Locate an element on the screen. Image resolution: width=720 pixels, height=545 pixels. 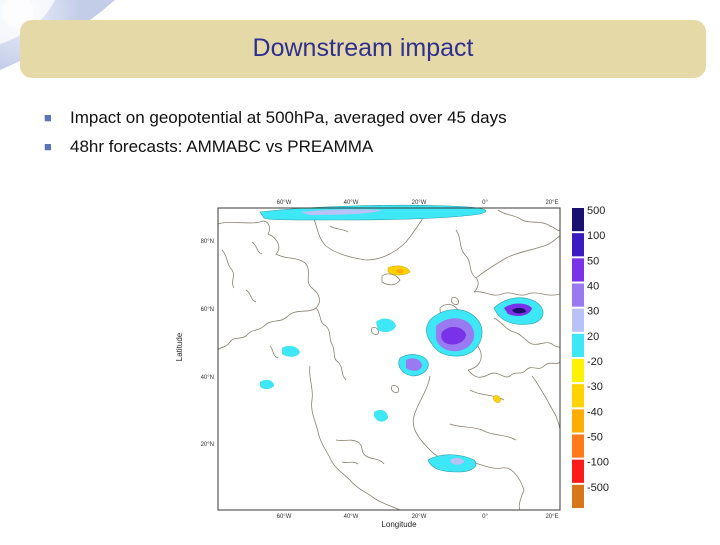
lat-label: 60°N is located at coordinates (207, 310).